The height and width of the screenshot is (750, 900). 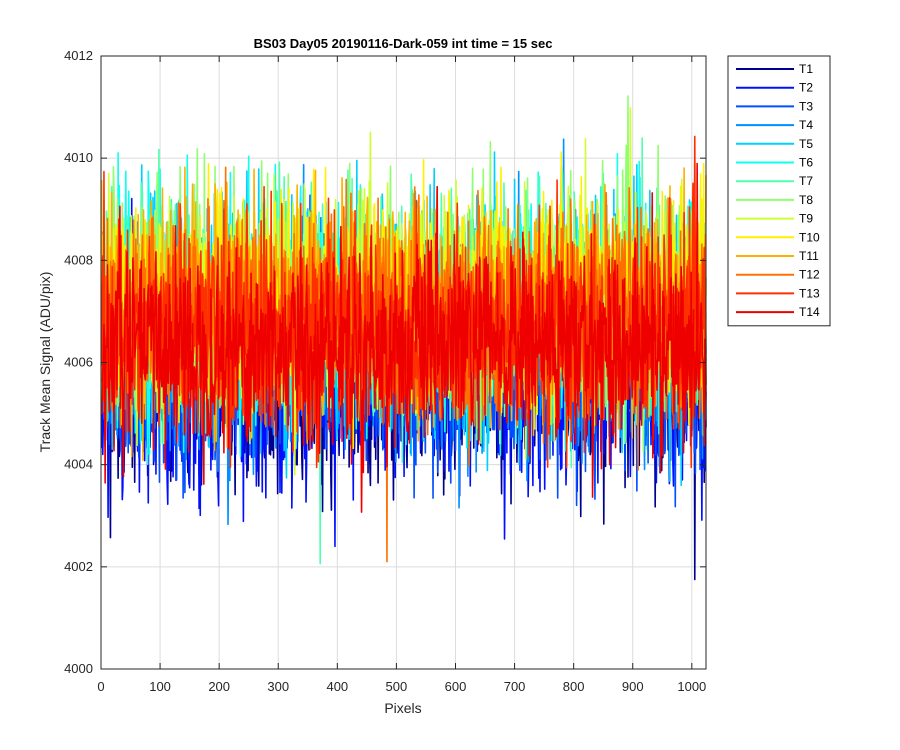 I want to click on y-tick-label: 4002, so click(x=78, y=566).